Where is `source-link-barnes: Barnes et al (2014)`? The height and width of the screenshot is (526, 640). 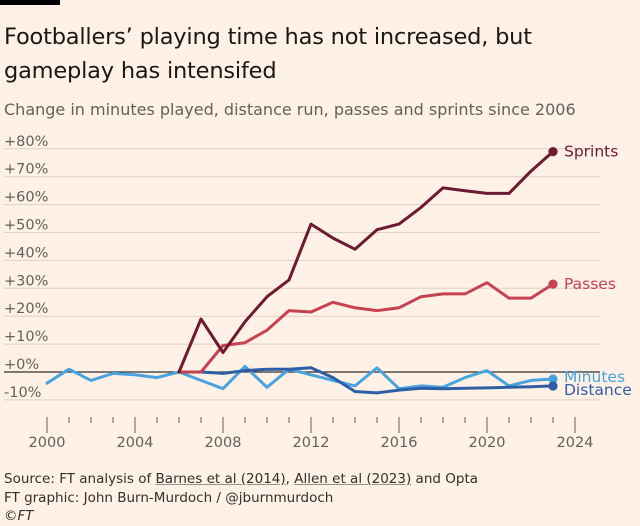
source-link-barnes: Barnes et al (2014) is located at coordinates (220, 479).